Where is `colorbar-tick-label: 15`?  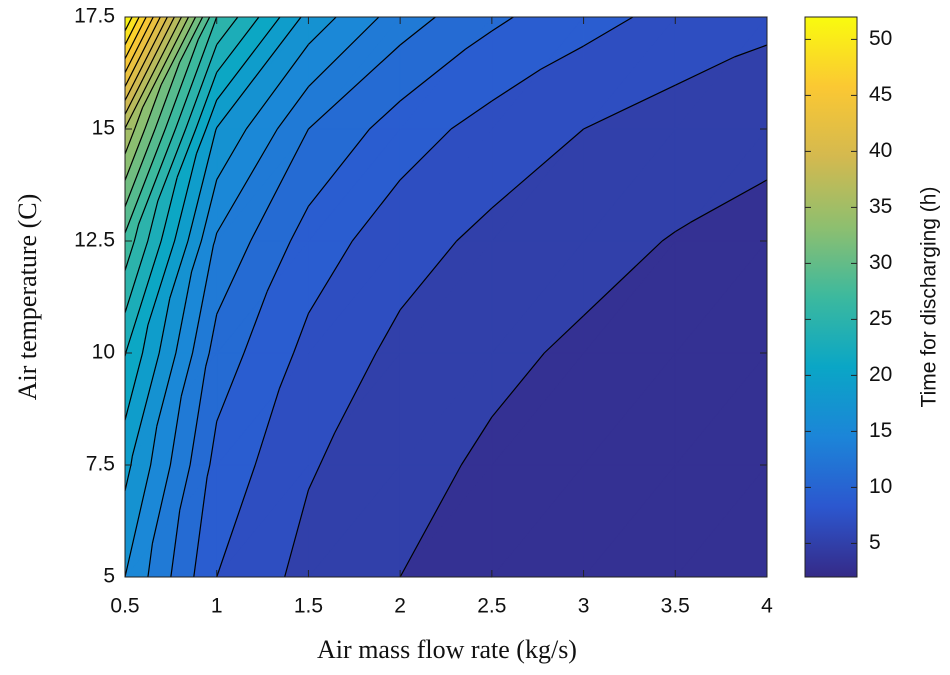
colorbar-tick-label: 15 is located at coordinates (880, 430).